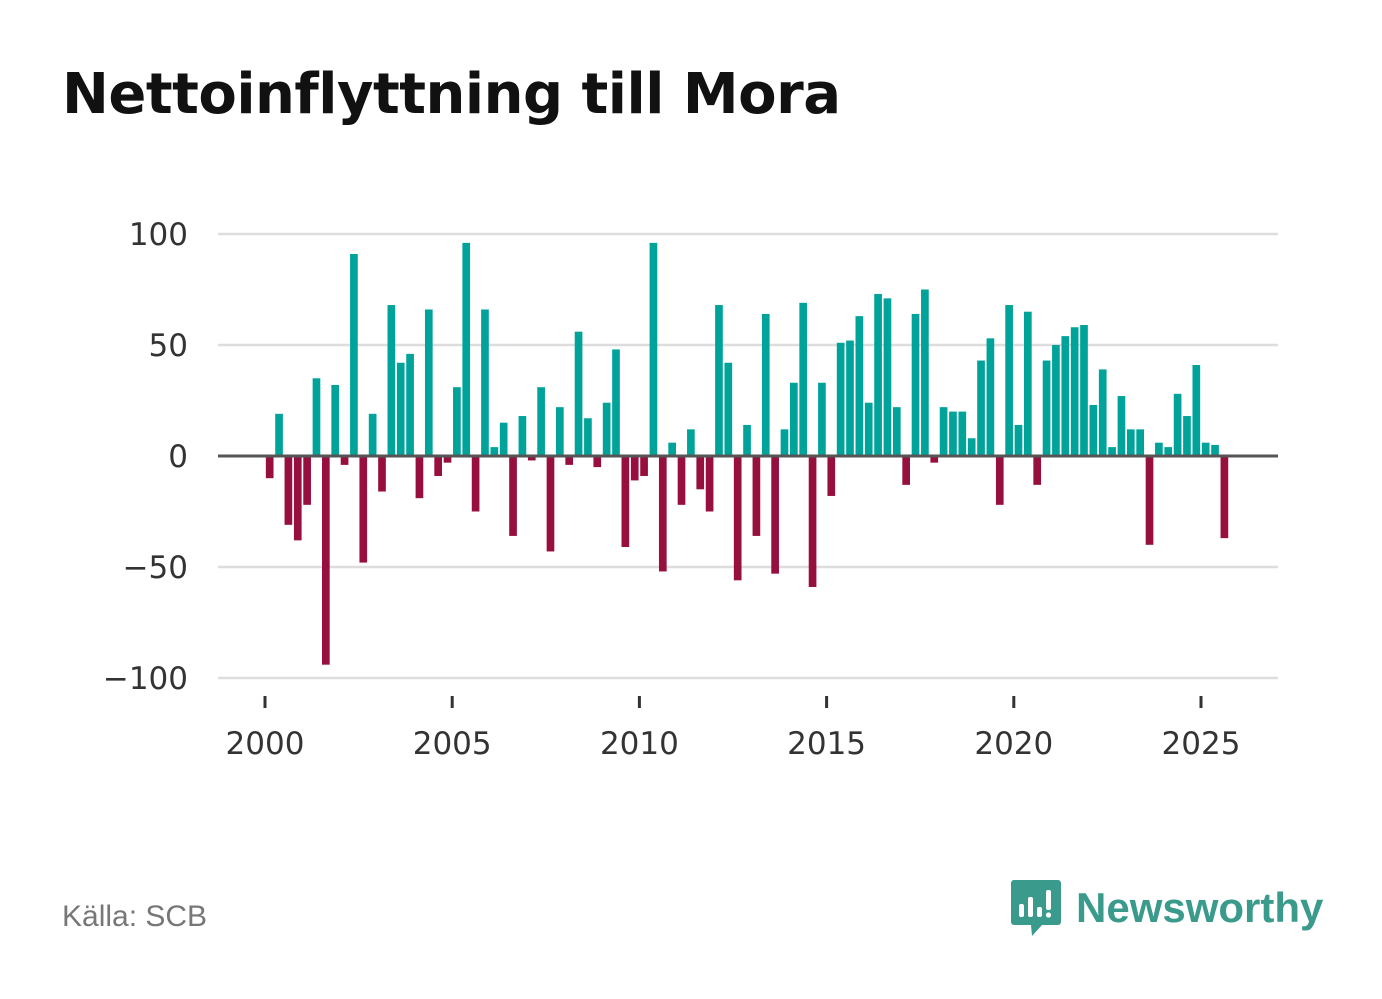 The image size is (1382, 999). I want to click on x-tick-label: 2005, so click(452, 744).